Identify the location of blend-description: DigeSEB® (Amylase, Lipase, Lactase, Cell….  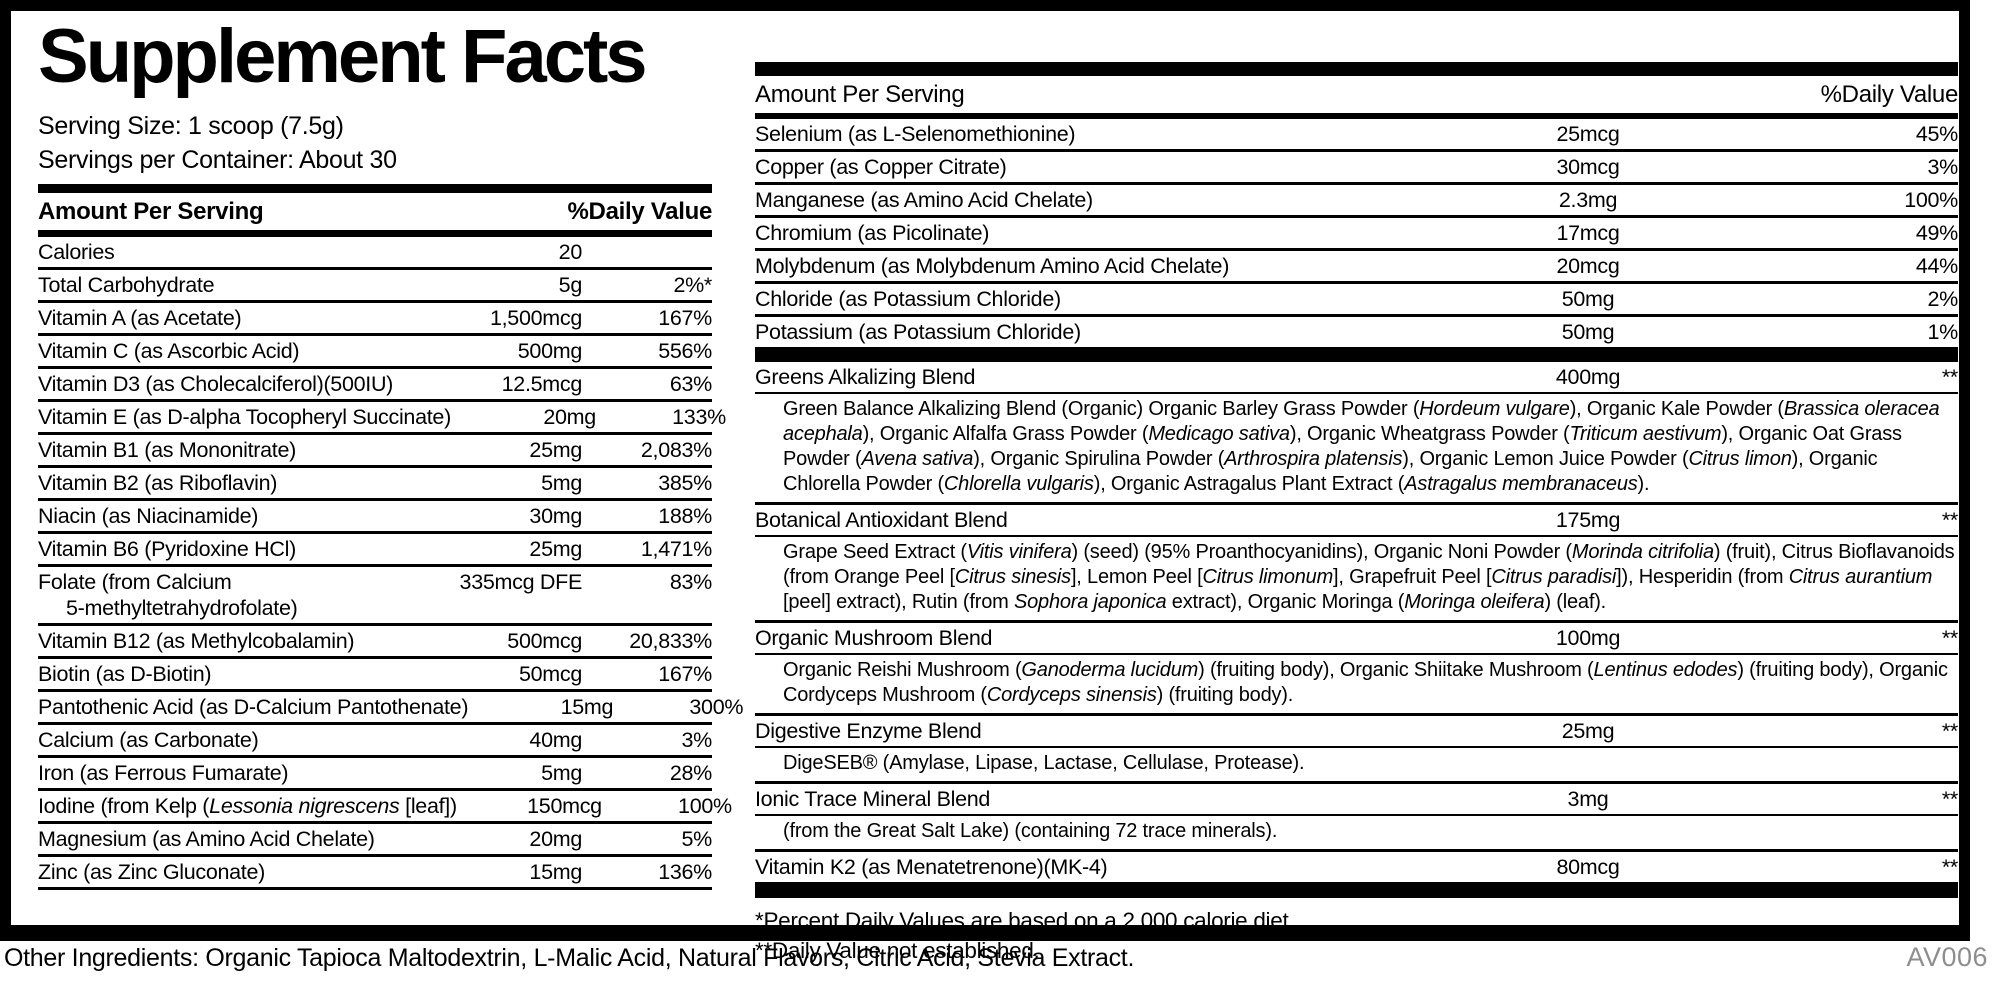
(1356, 766).